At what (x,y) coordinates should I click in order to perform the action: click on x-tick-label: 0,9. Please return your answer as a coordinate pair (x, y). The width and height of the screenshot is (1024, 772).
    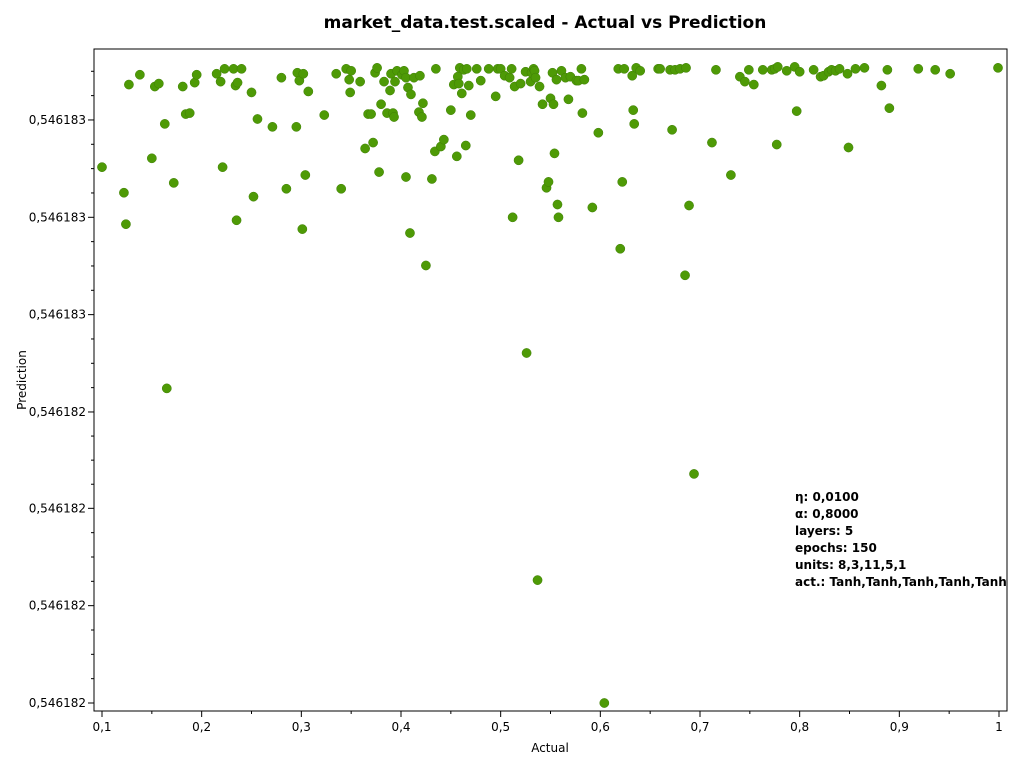
    Looking at the image, I should click on (899, 727).